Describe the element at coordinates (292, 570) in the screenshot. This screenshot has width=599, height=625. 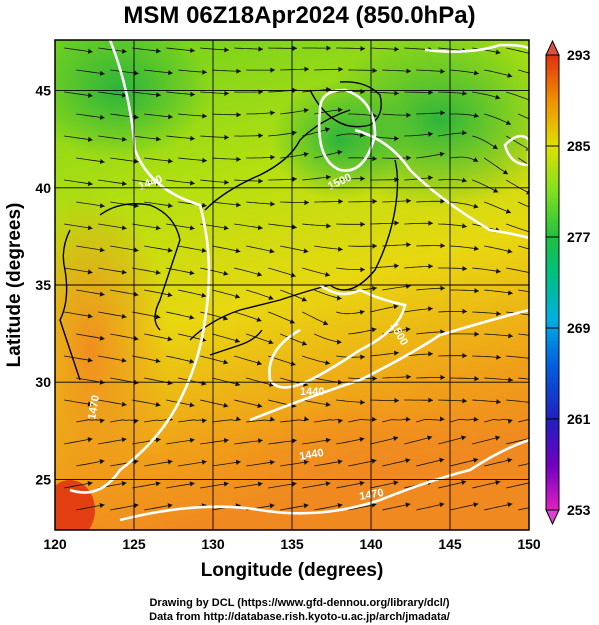
I see `x-axis-label: Longitude (degrees)` at that location.